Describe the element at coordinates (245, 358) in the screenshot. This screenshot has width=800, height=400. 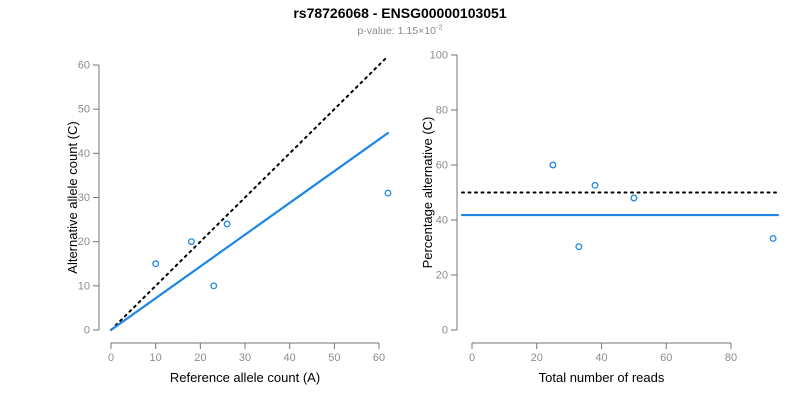
I see `x-tick-label: 30` at that location.